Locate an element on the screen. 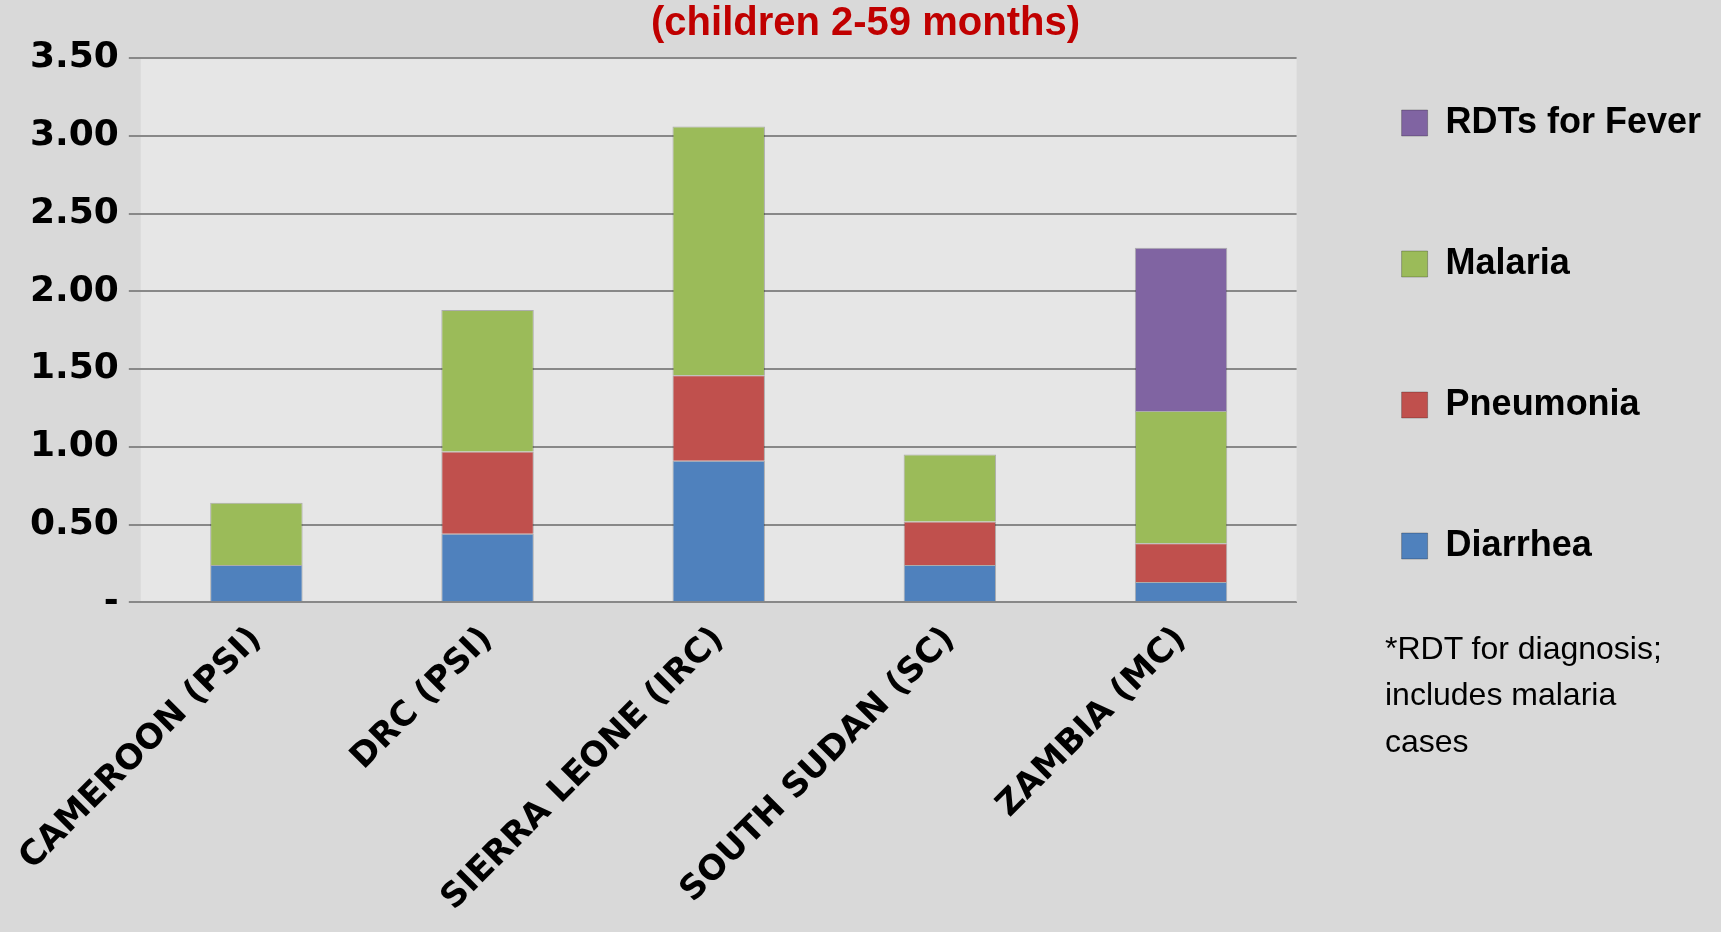 This screenshot has height=932, width=1721. y-tick-label: 3.00 is located at coordinates (74, 133).